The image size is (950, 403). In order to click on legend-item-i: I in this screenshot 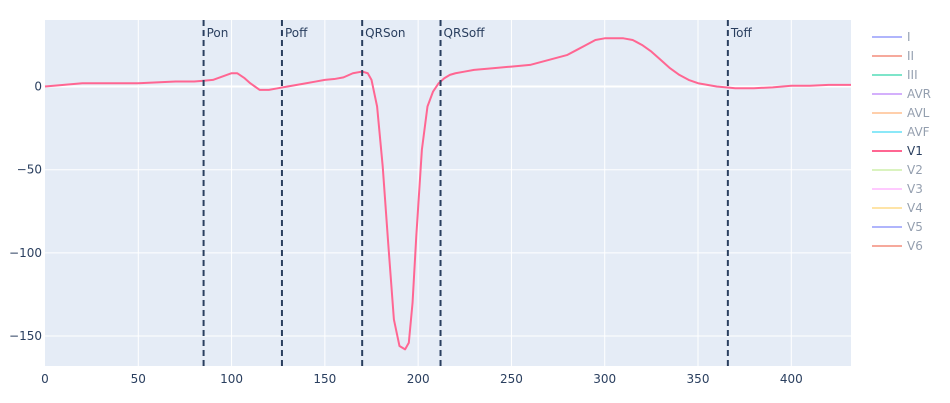, I will do `click(891, 37)`.